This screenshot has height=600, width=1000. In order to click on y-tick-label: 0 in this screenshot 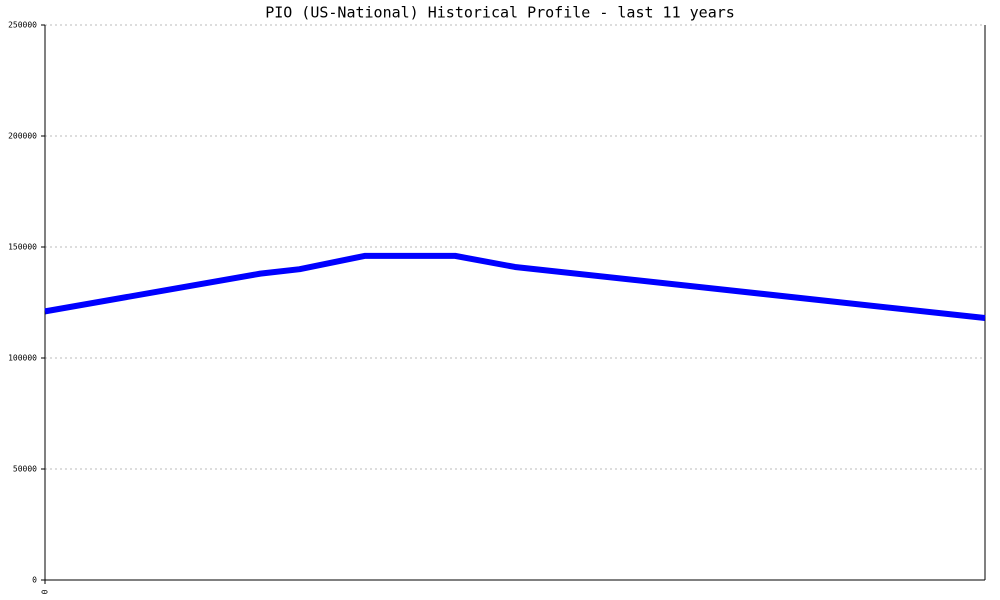, I will do `click(34, 580)`.